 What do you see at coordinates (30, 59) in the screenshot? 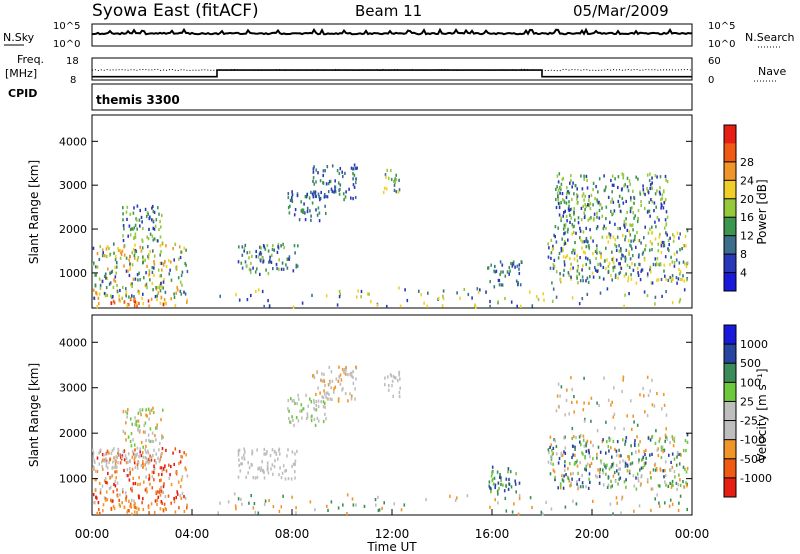
I see `freq-label-line1: Freq.` at bounding box center [30, 59].